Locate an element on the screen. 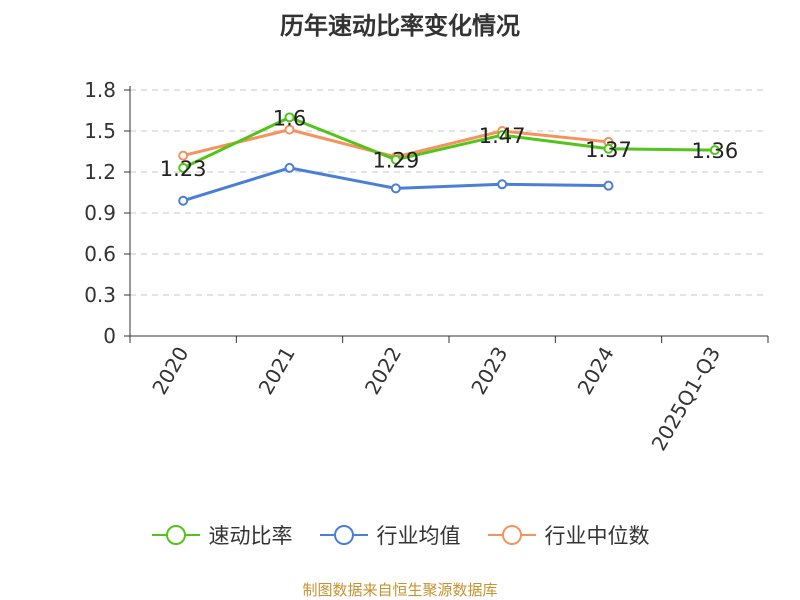 Image resolution: width=800 pixels, height=600 pixels. legend-item-industry-mean: 行业均值 is located at coordinates (390, 535).